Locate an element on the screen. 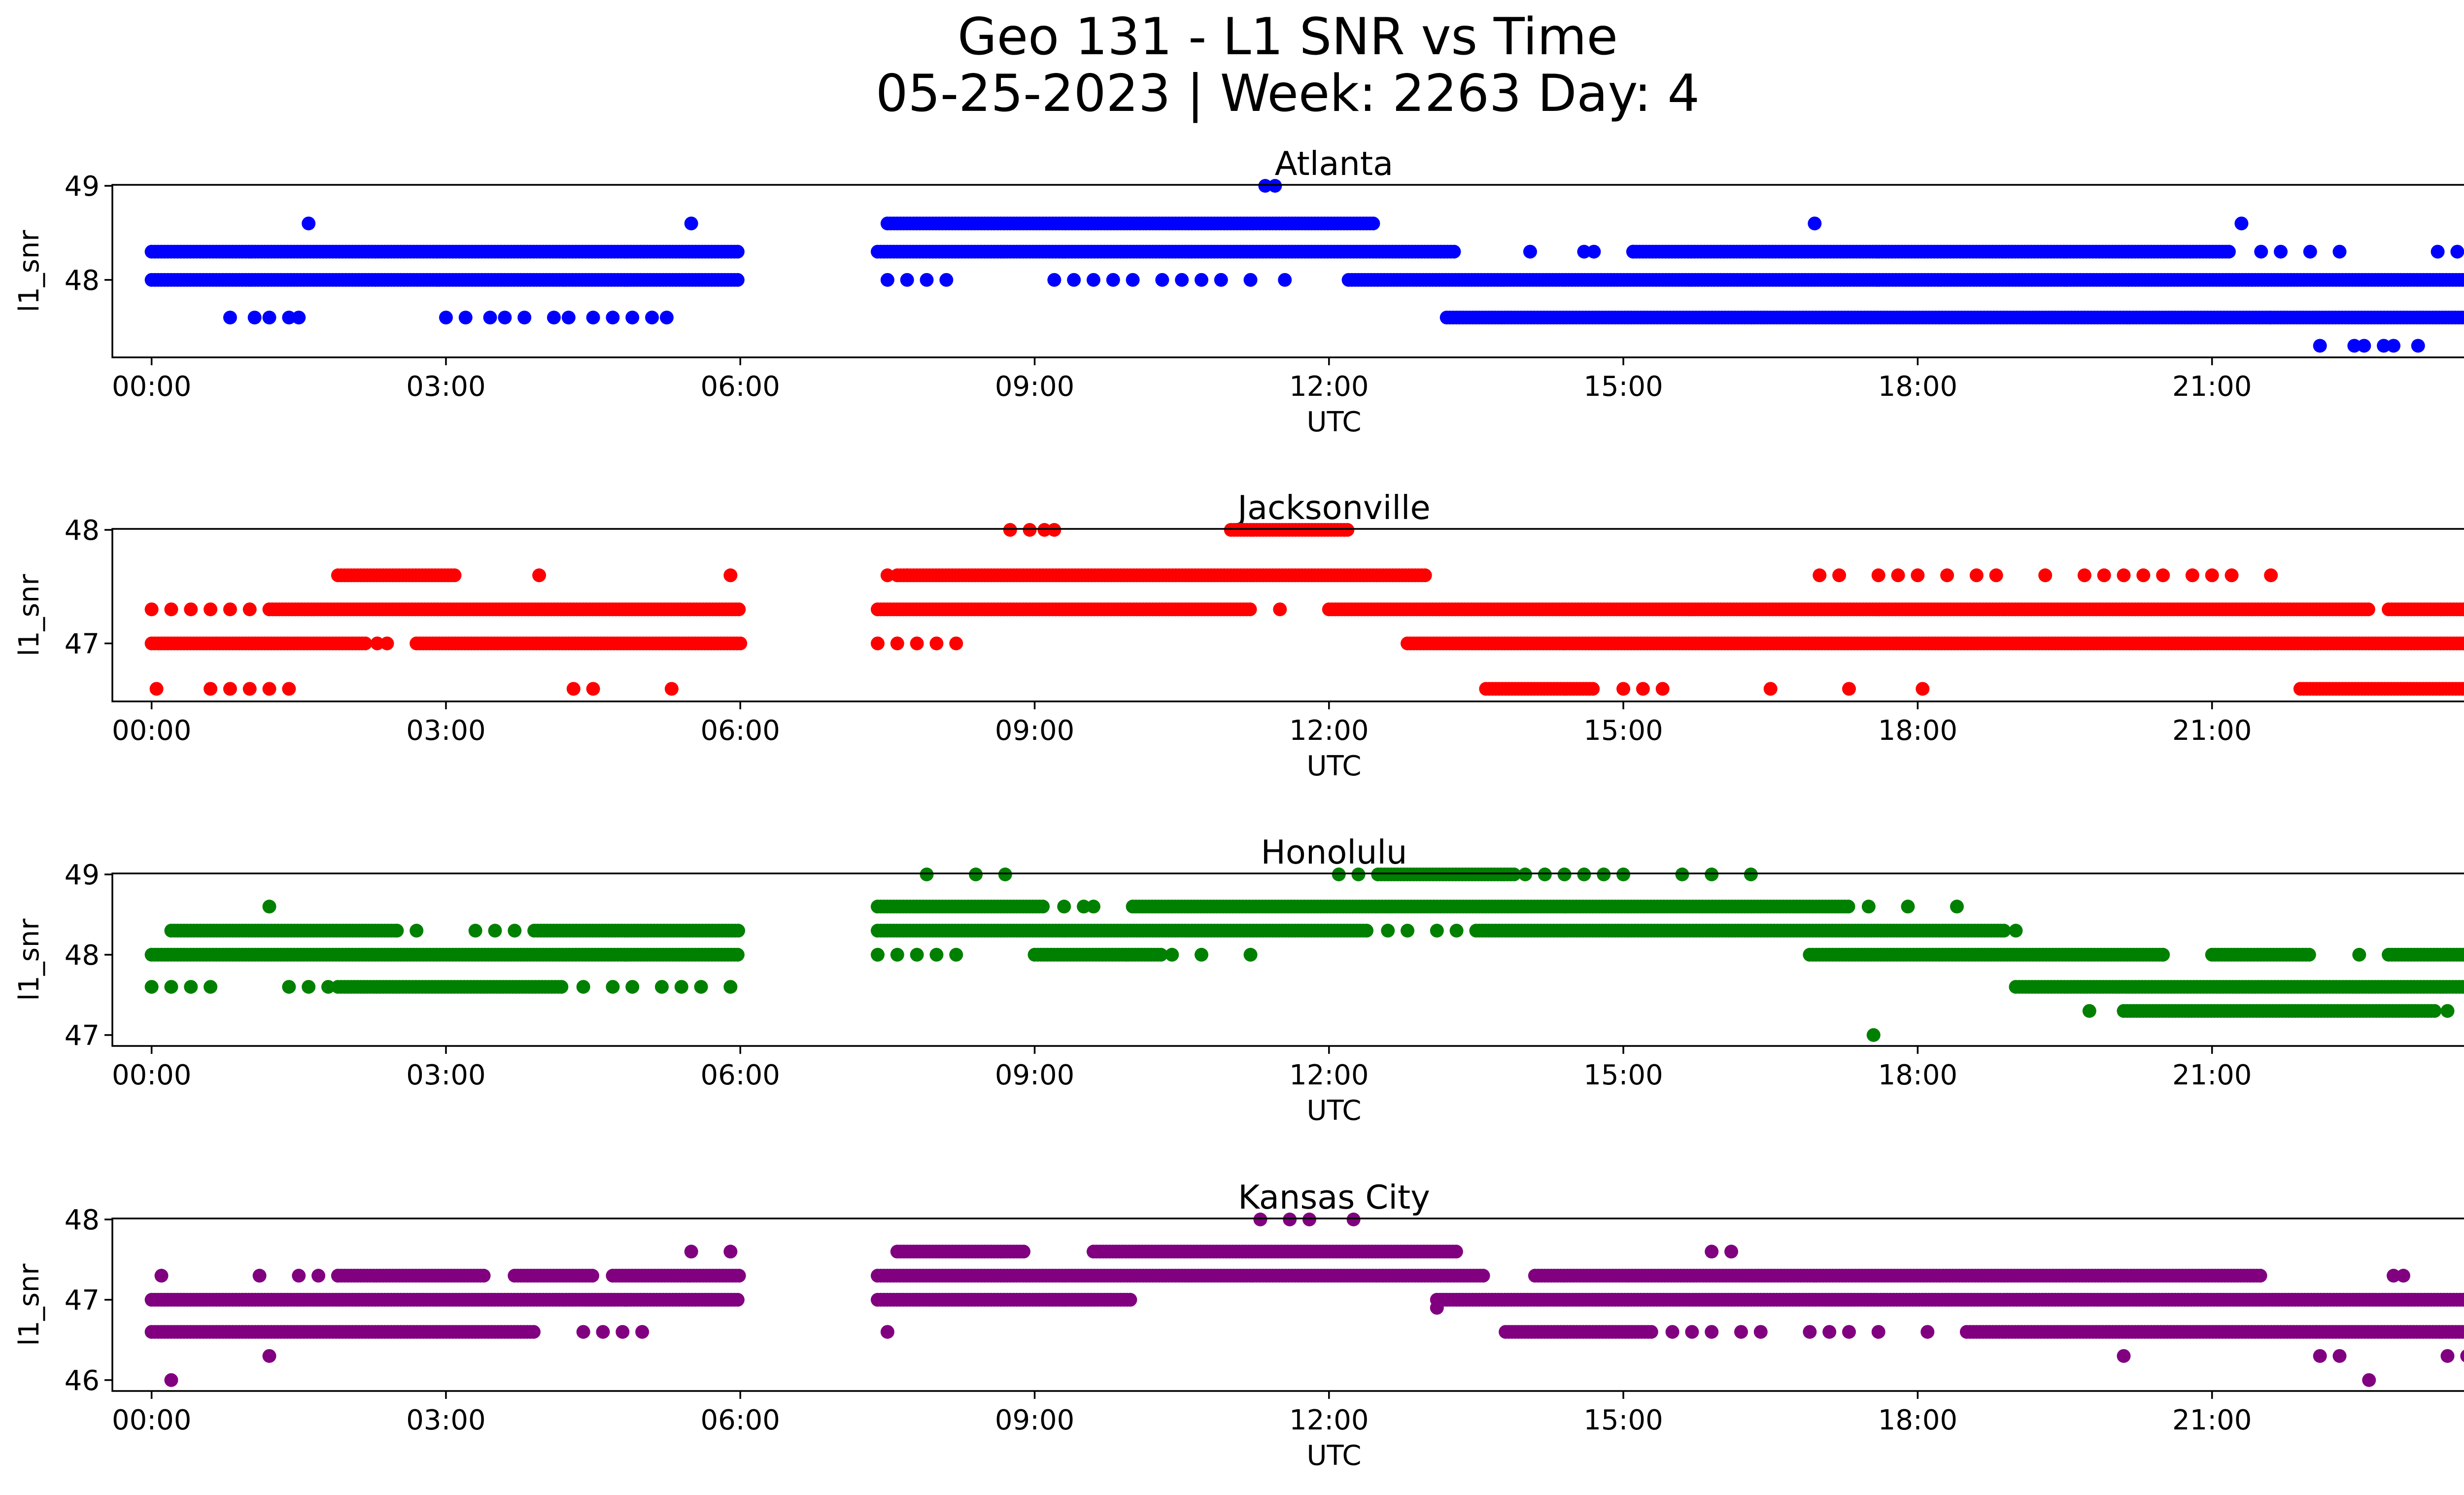  panel-title: Atlanta is located at coordinates (1334, 163).